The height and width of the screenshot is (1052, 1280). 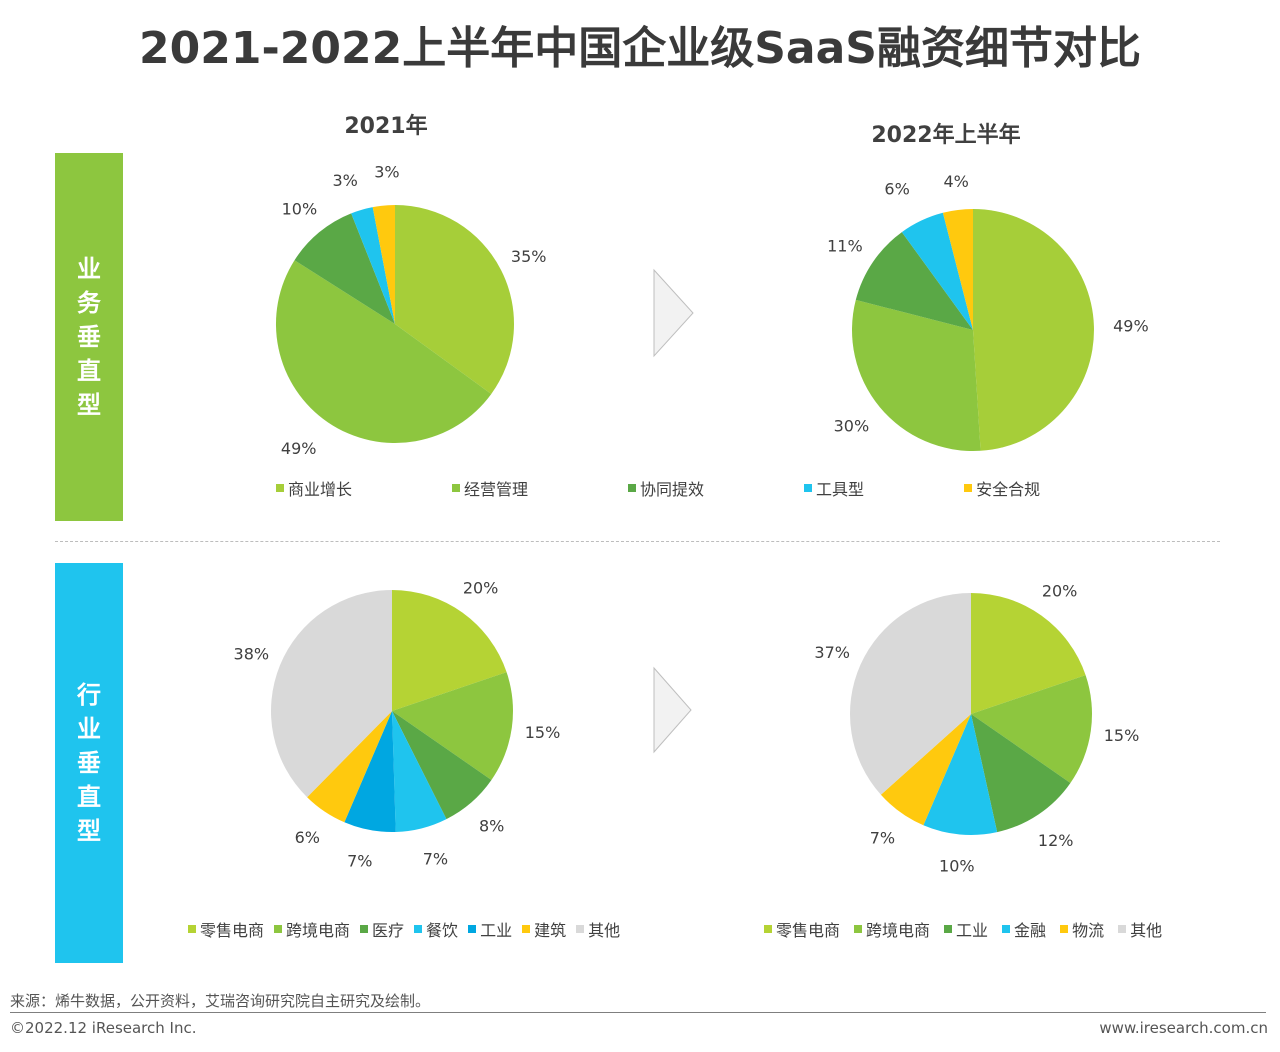 I want to click on pie-data-label: 30%, so click(x=852, y=426).